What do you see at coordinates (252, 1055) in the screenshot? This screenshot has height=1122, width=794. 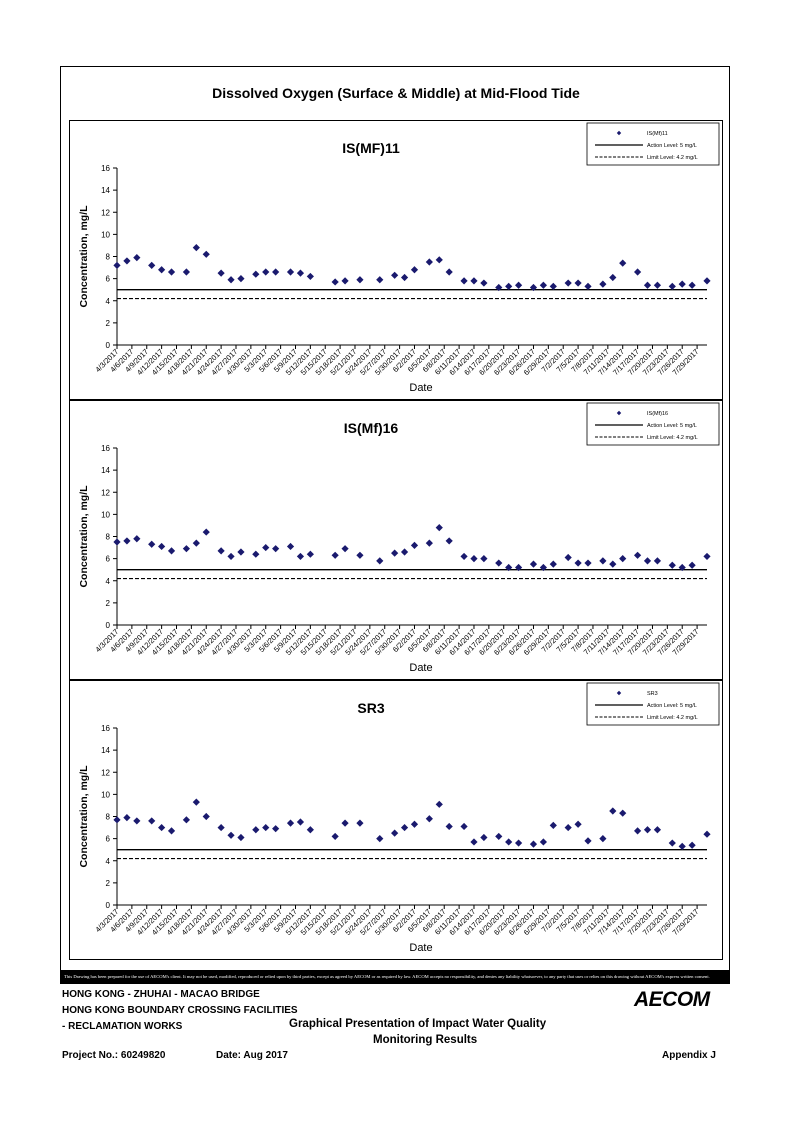 I see `document-date: Date: Aug 2017` at bounding box center [252, 1055].